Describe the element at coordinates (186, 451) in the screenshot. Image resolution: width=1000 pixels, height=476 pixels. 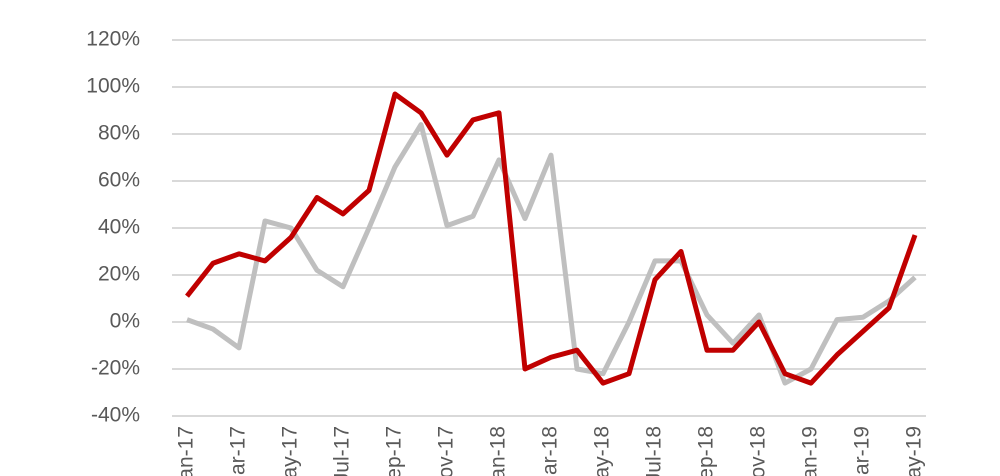
I see `x-tick-label: Jan-17` at that location.